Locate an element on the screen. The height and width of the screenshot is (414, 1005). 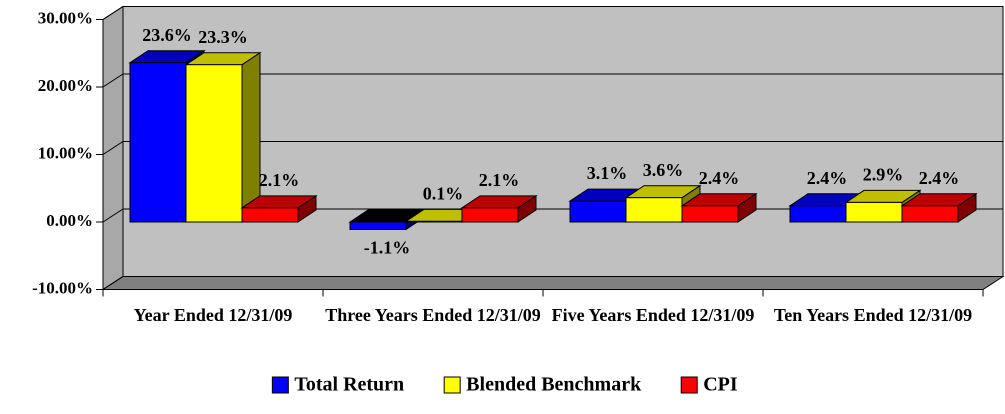
data-label: 0.1% is located at coordinates (443, 193).